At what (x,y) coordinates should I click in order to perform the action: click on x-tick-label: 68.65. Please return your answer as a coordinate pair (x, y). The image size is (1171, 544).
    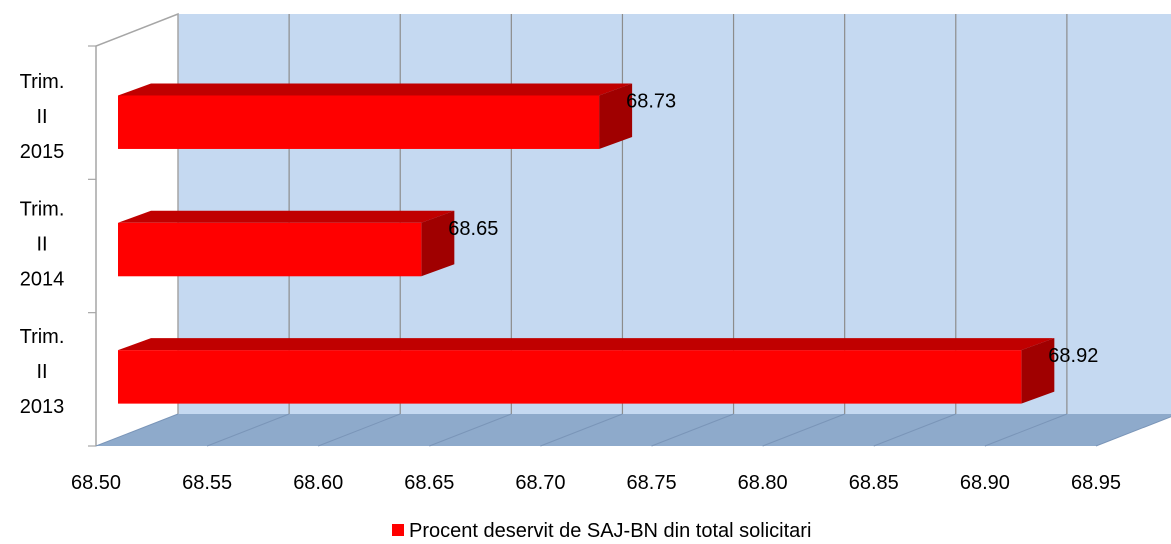
    Looking at the image, I should click on (429, 483).